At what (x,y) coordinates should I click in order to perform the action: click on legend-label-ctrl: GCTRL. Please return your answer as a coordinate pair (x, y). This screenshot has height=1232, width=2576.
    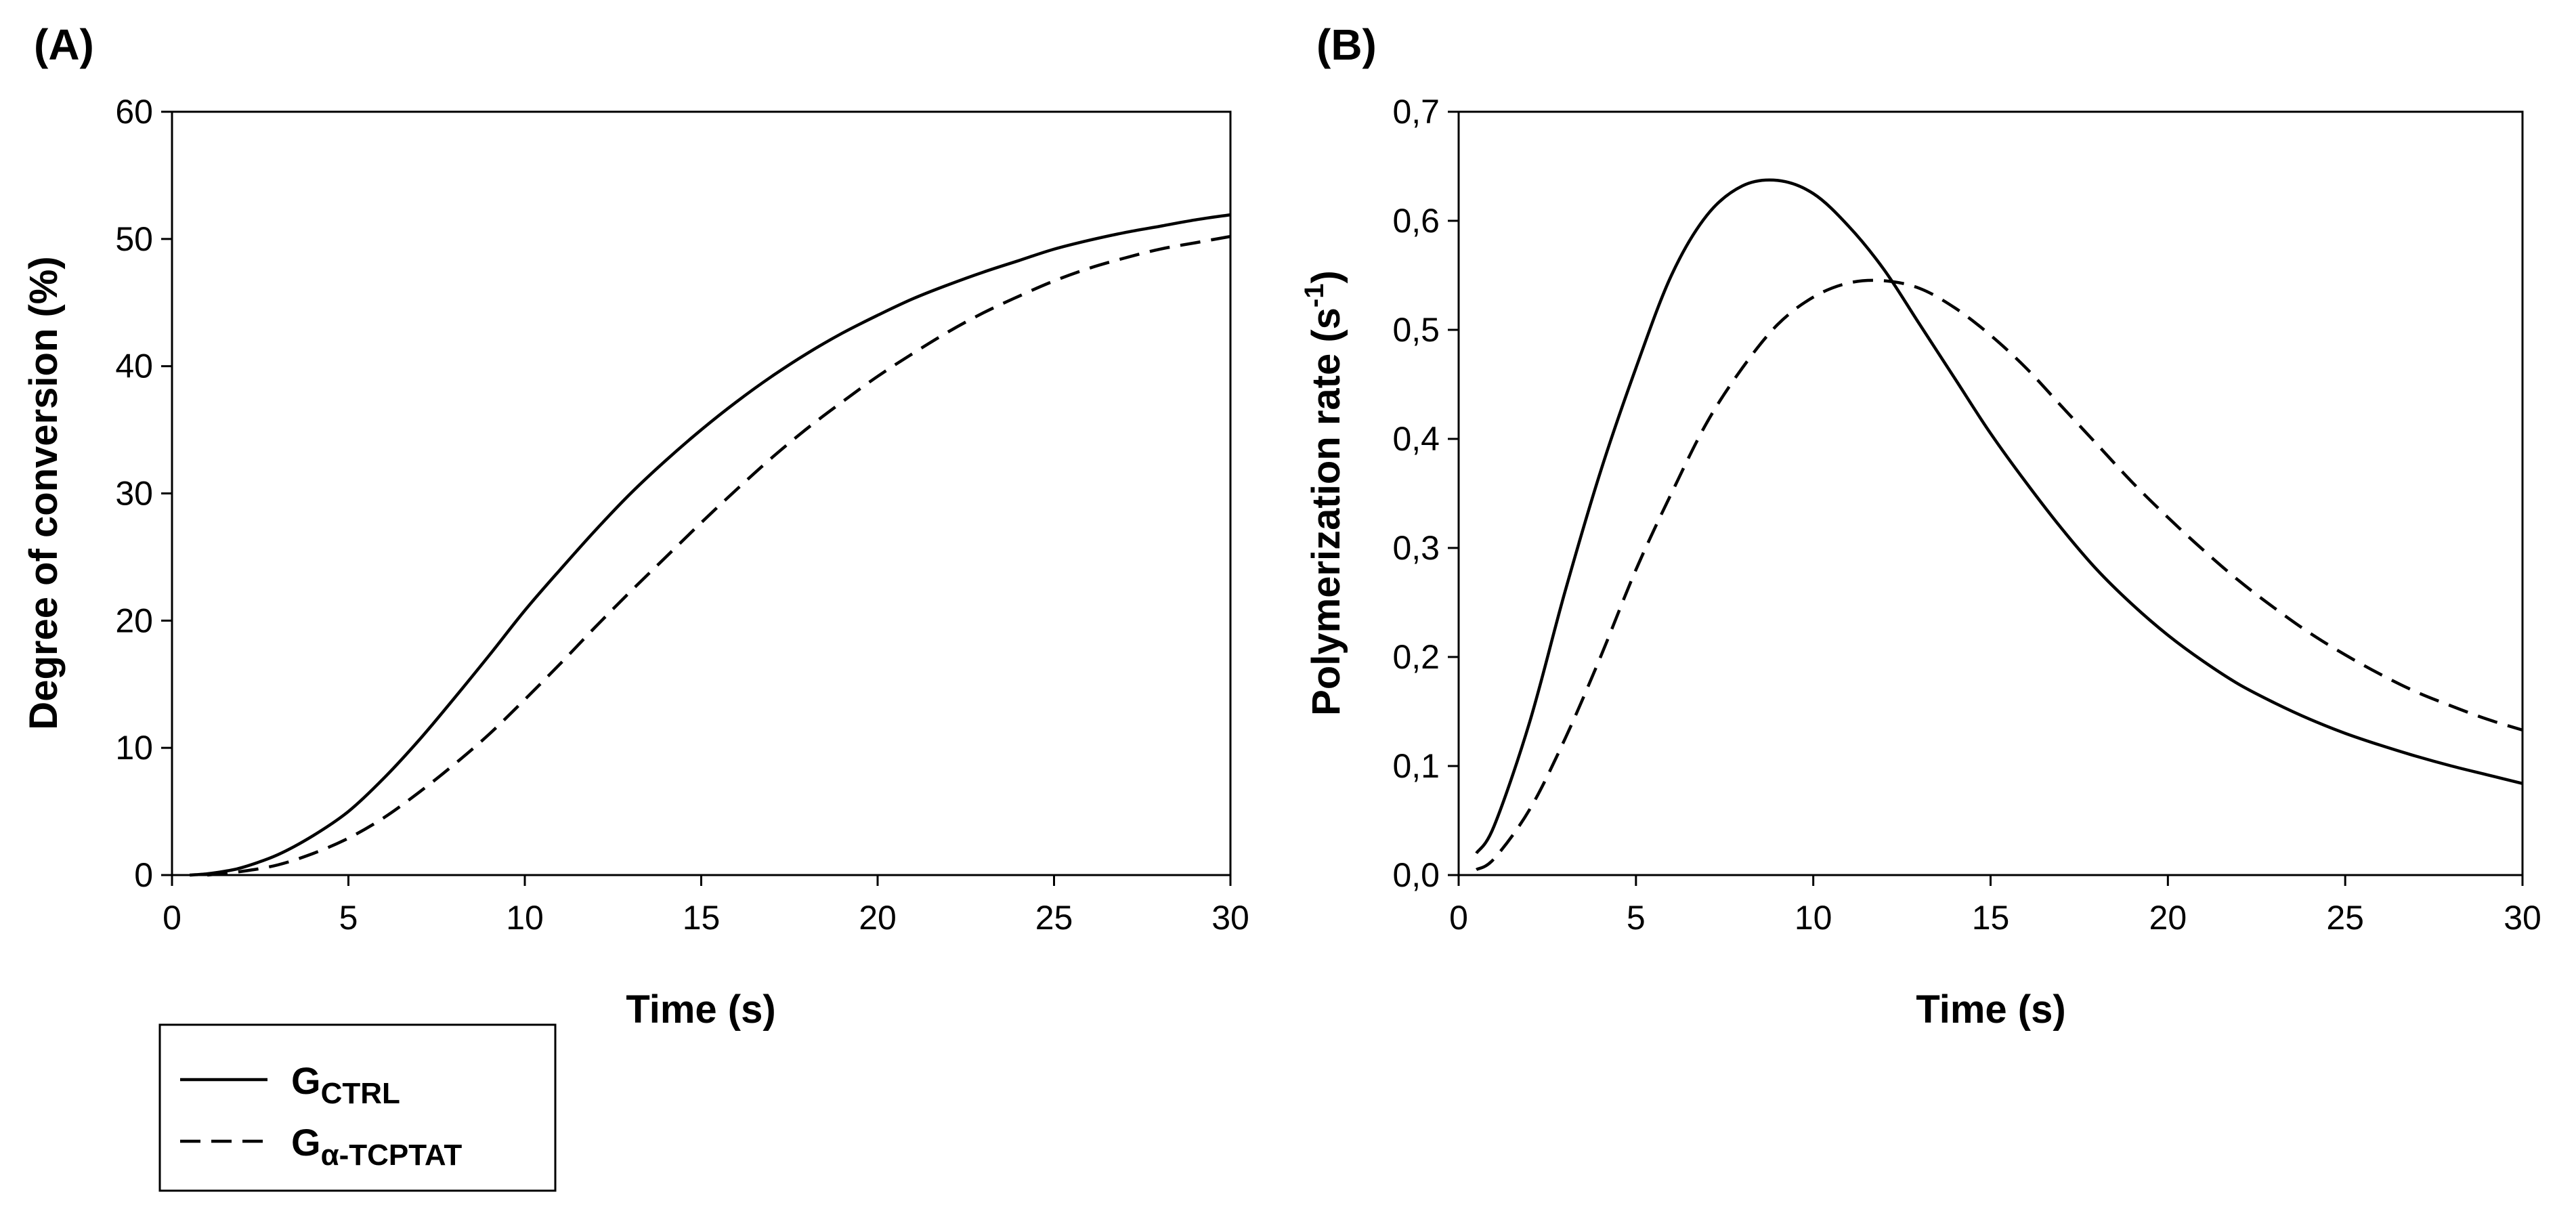
    Looking at the image, I should click on (345, 1084).